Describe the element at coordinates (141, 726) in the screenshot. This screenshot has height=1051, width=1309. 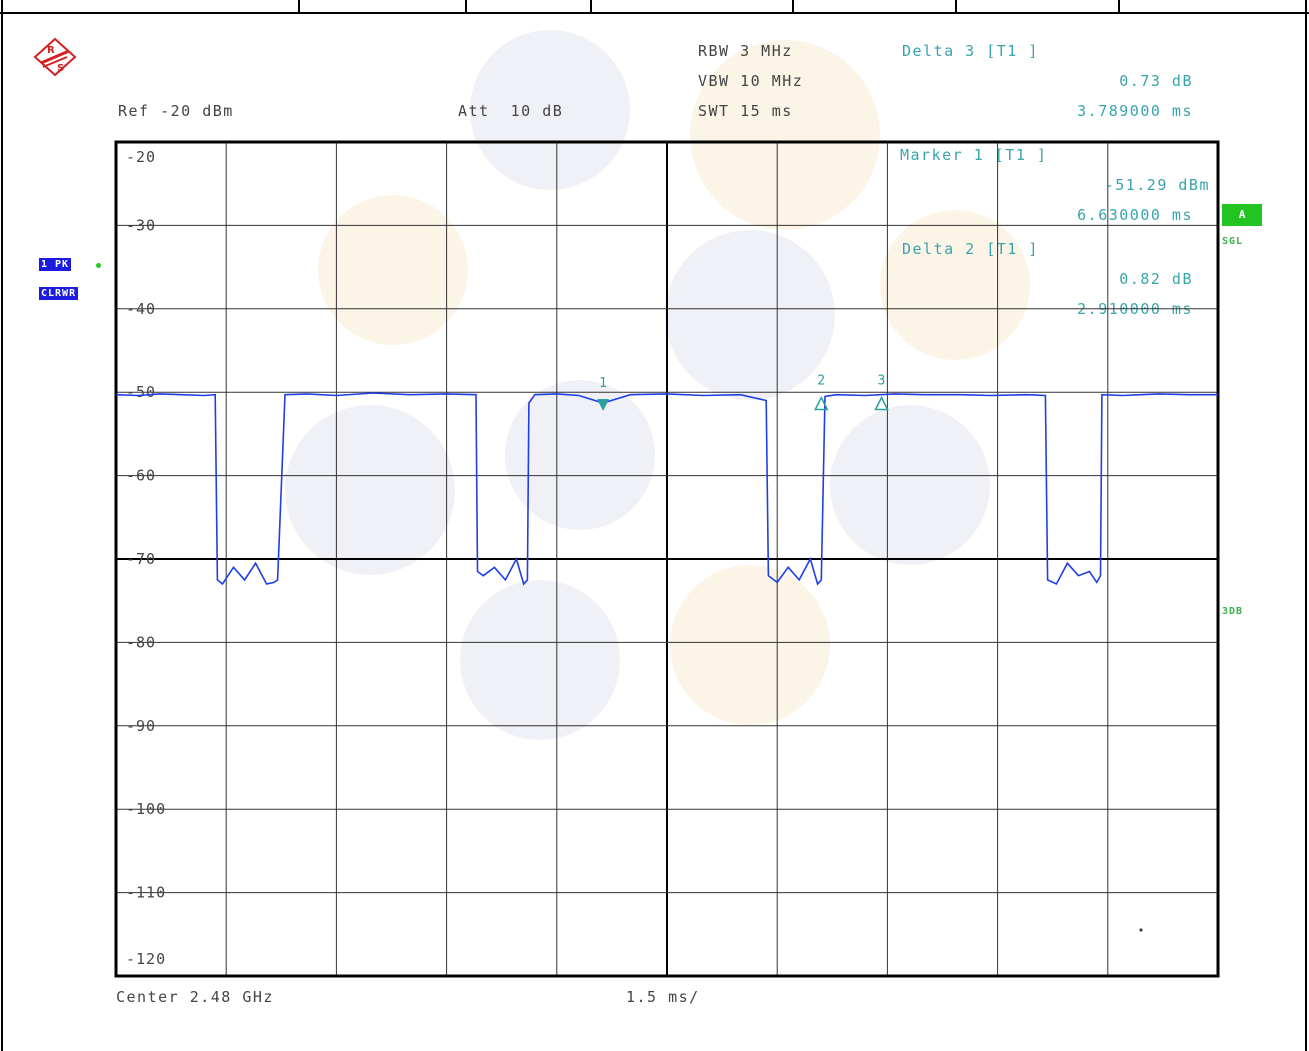
I see `y-tick-label: -90` at that location.